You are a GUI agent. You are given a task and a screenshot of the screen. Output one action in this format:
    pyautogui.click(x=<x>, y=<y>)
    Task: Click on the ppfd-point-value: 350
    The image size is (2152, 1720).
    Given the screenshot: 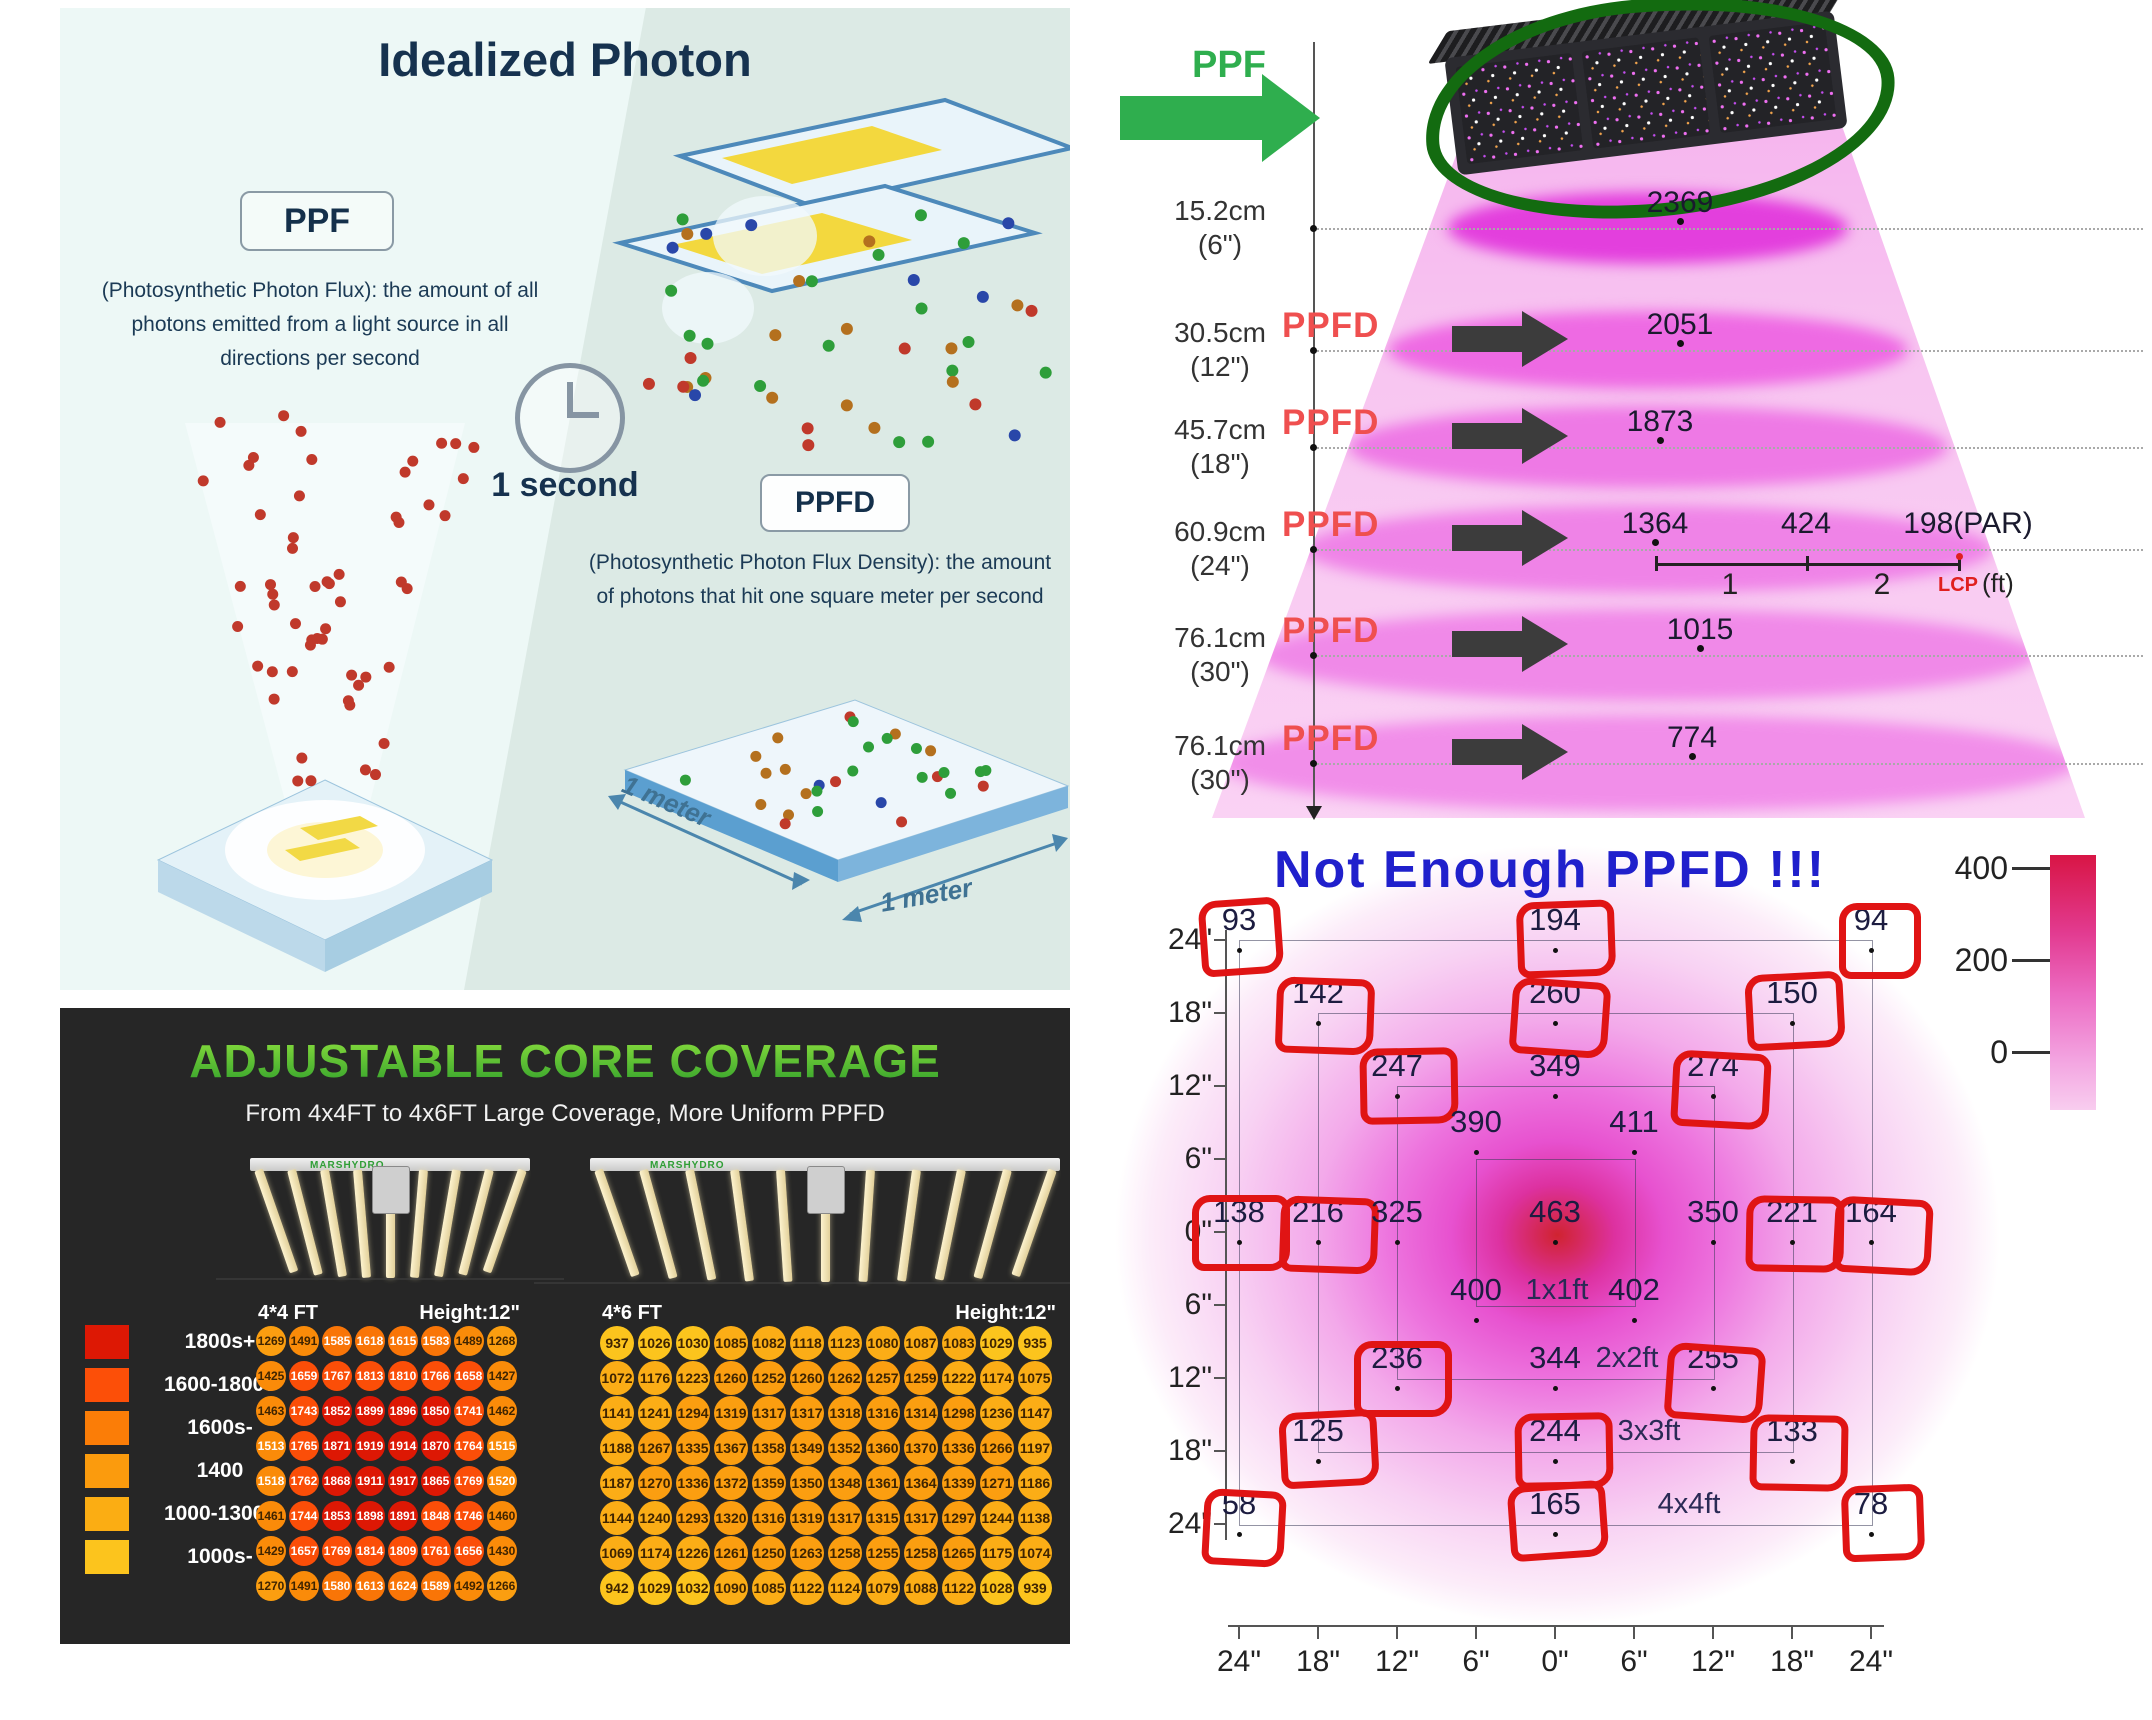 What is the action you would take?
    pyautogui.click(x=1713, y=1211)
    